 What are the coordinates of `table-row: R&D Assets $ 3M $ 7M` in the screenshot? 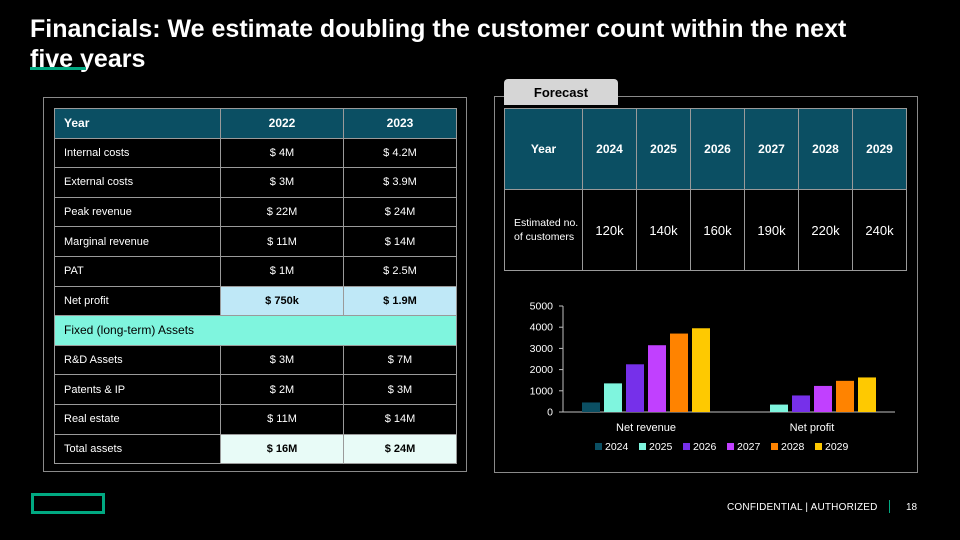 It's located at (255, 360).